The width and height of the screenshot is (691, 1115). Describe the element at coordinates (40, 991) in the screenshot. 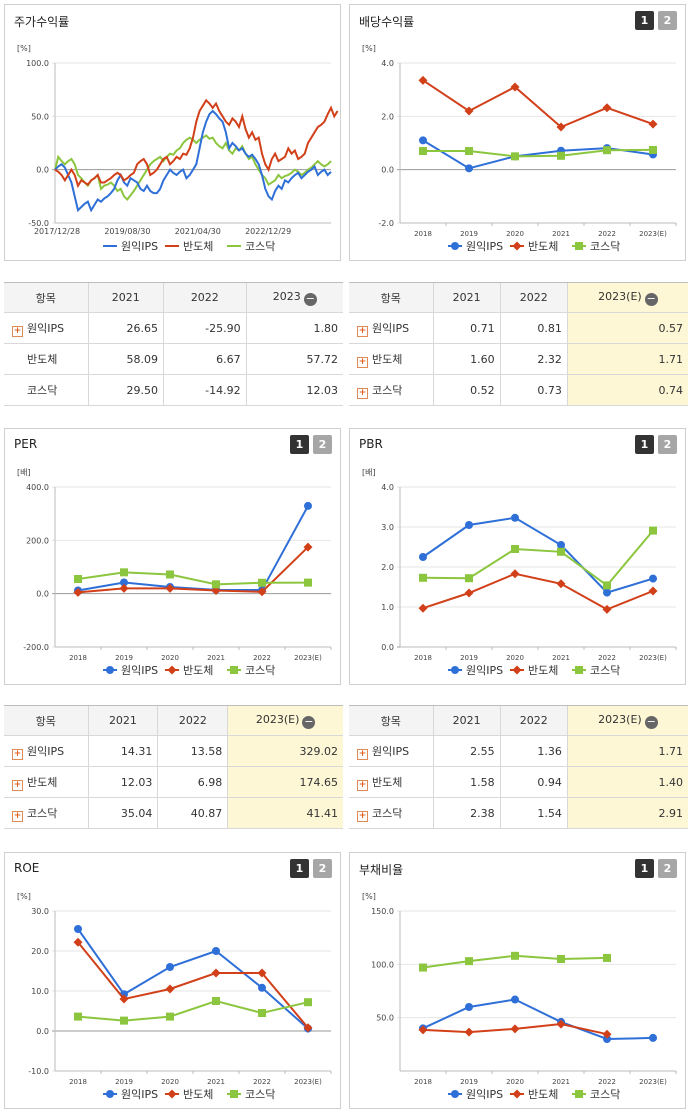

I see `y-tick-label: 10.0` at that location.